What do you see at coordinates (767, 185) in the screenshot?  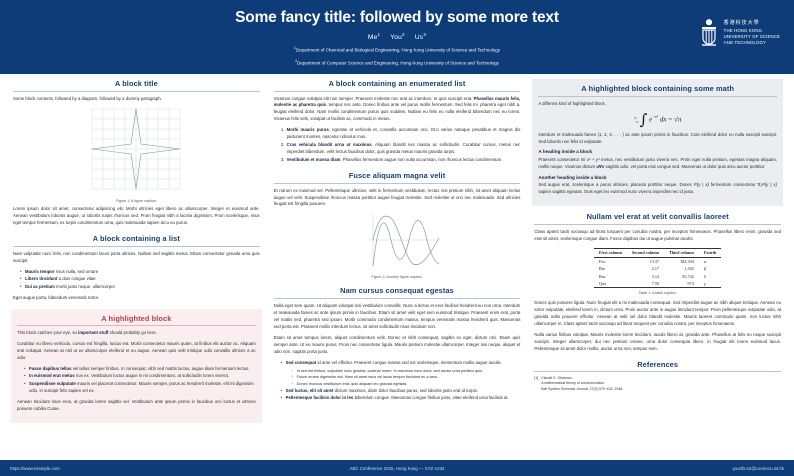 I see `inline-math-4: ∇ₓP(y | x)` at bounding box center [767, 185].